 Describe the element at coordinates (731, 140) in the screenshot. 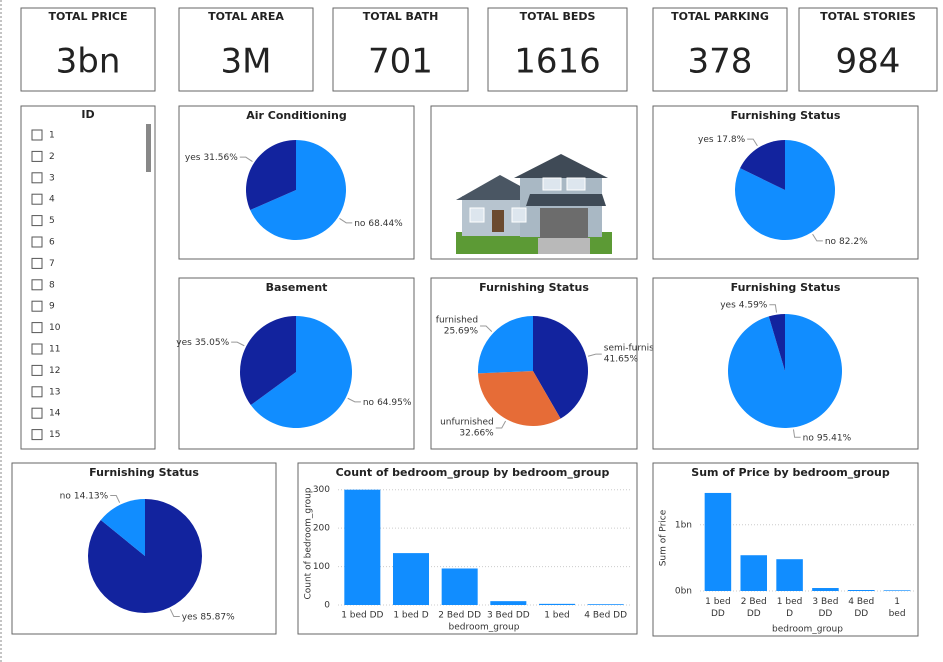

I see `slice-value: 17.8%` at that location.